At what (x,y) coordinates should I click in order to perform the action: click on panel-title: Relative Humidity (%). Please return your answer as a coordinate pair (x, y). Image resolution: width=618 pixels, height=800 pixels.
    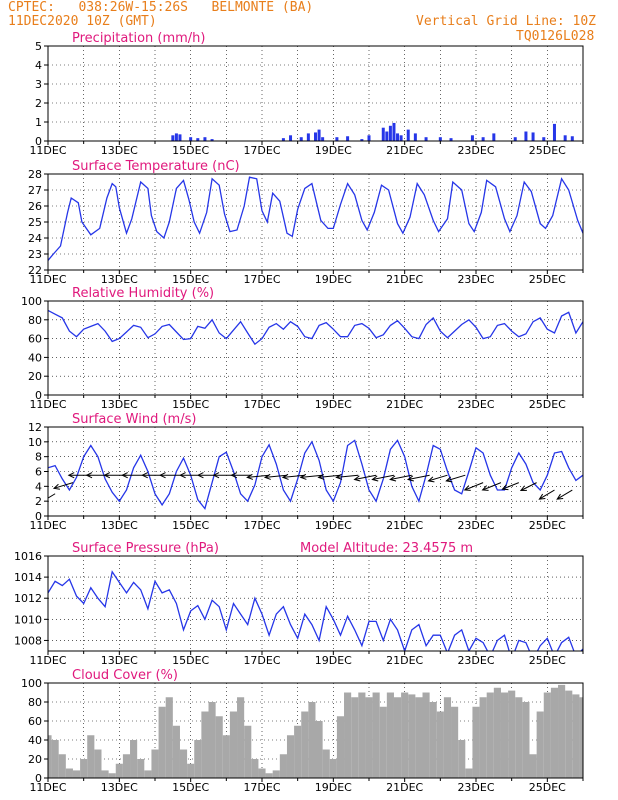
    Looking at the image, I should click on (143, 293).